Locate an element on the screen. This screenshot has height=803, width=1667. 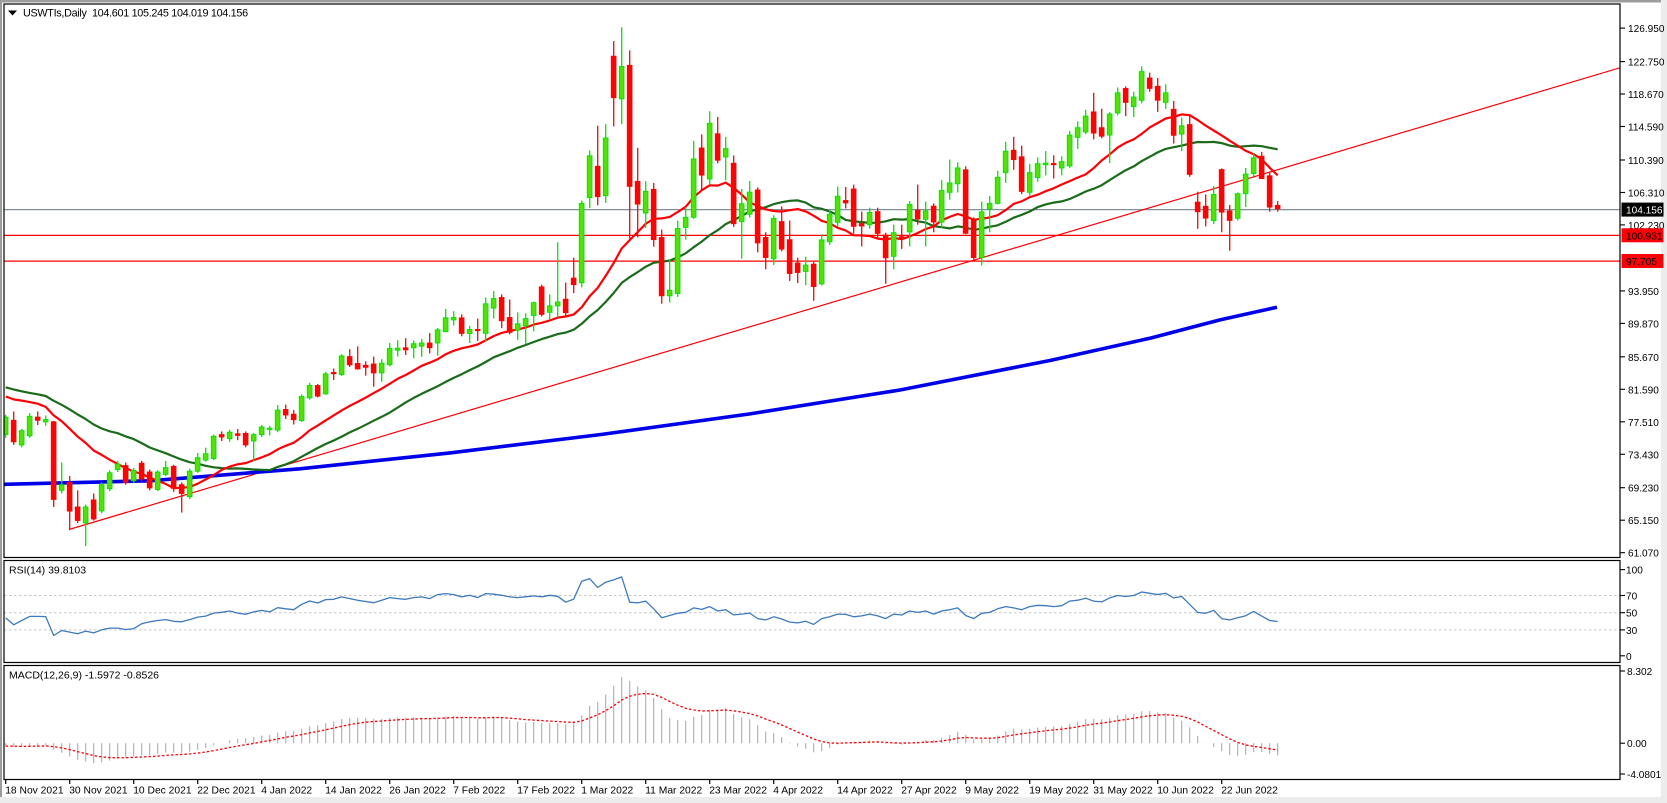
svg-text: 23 Mar 2022 is located at coordinates (738, 791).